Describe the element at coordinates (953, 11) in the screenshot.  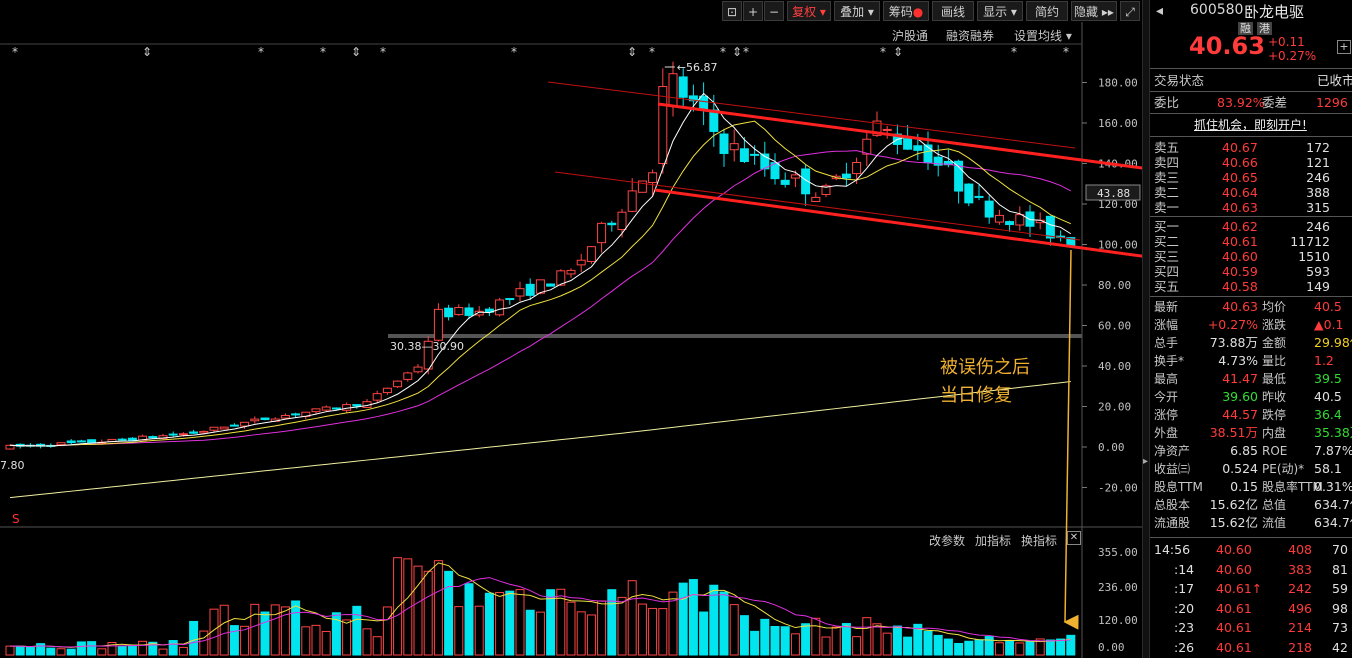
I see `draw-line-button: 画线` at that location.